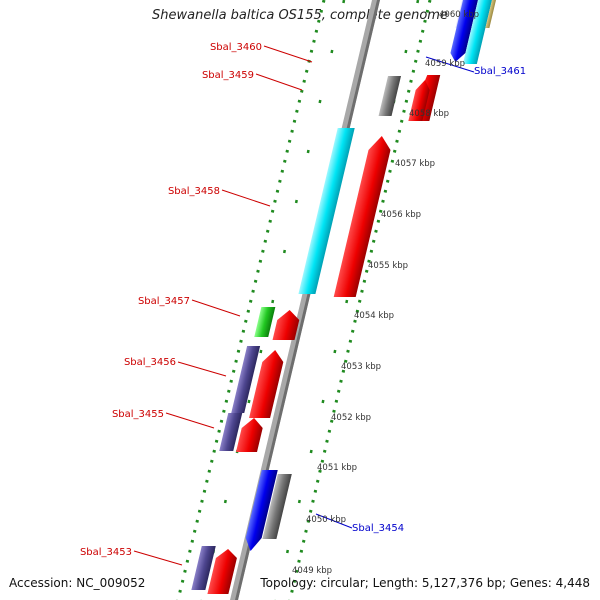 The width and height of the screenshot is (600, 600). What do you see at coordinates (326, 520) in the screenshot?
I see `scale-label-4050: 4050 kbp` at bounding box center [326, 520].